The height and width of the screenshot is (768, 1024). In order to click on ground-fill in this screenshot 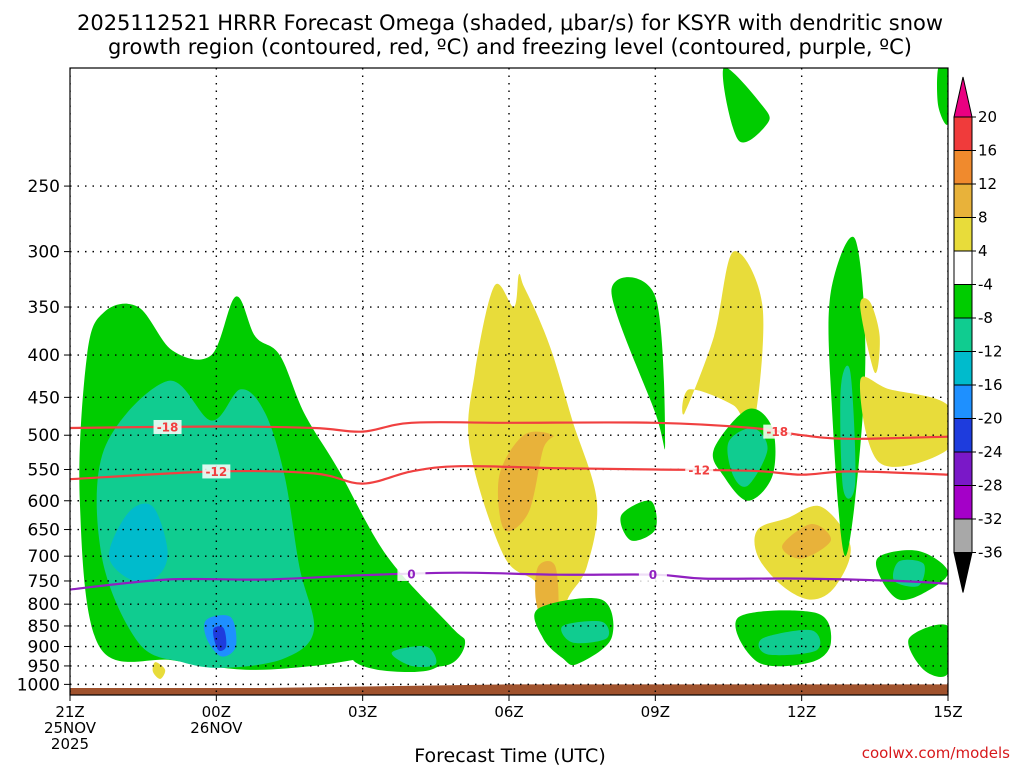, I will do `click(509, 689)`.